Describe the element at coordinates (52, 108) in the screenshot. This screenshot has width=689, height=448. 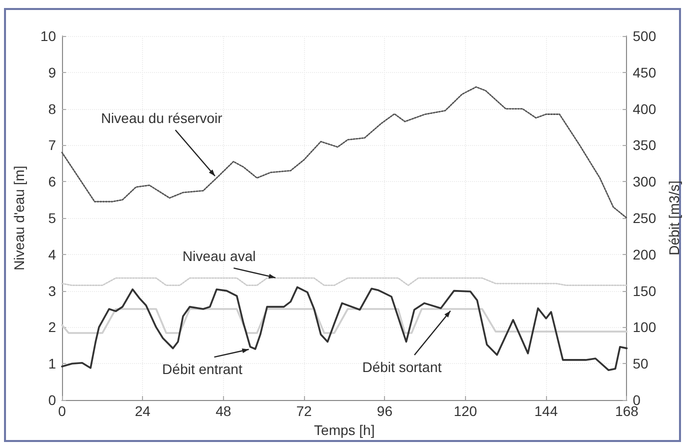
I see `y-tick-label: 8` at that location.